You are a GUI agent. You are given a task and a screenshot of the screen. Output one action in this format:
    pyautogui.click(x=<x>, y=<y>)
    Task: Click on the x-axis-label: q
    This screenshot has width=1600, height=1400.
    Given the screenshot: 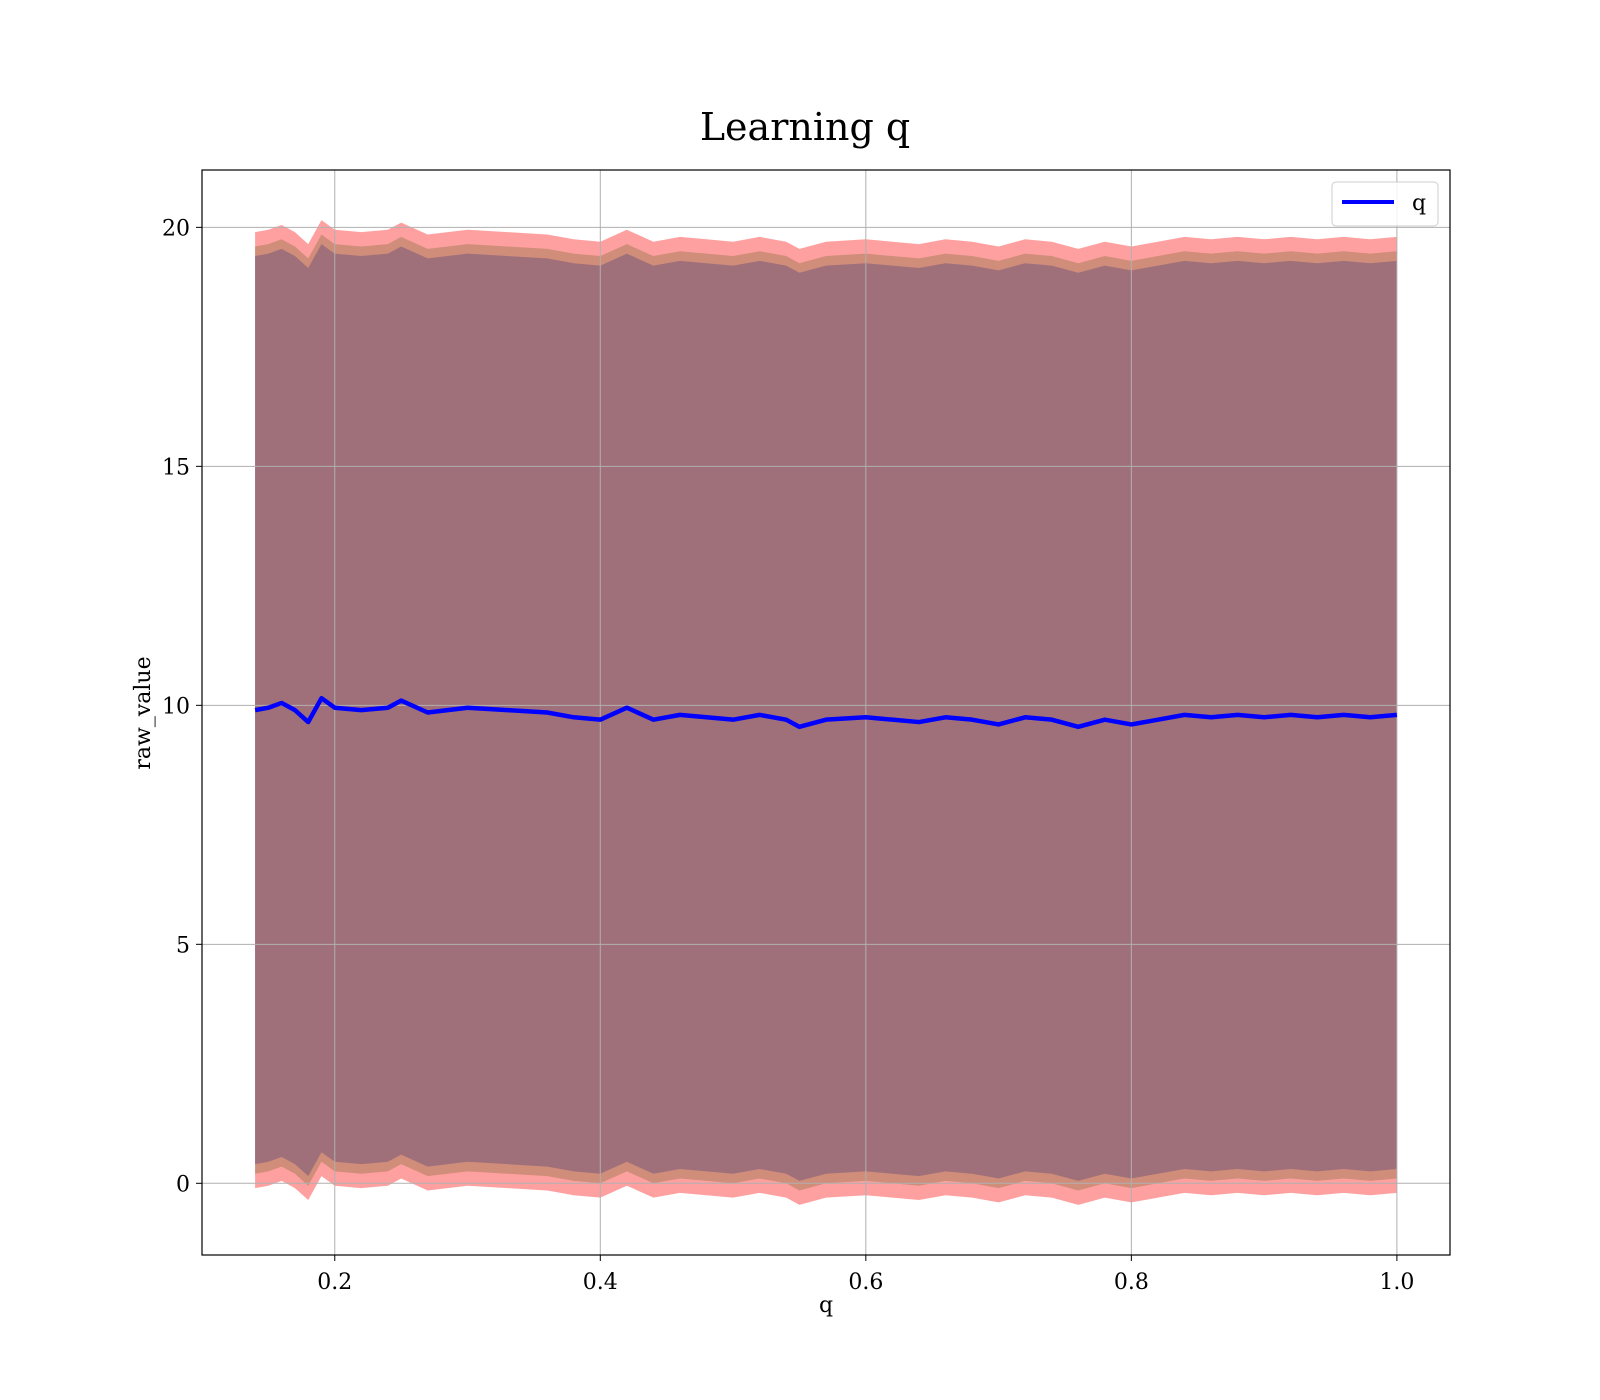 What is the action you would take?
    pyautogui.click(x=826, y=1305)
    